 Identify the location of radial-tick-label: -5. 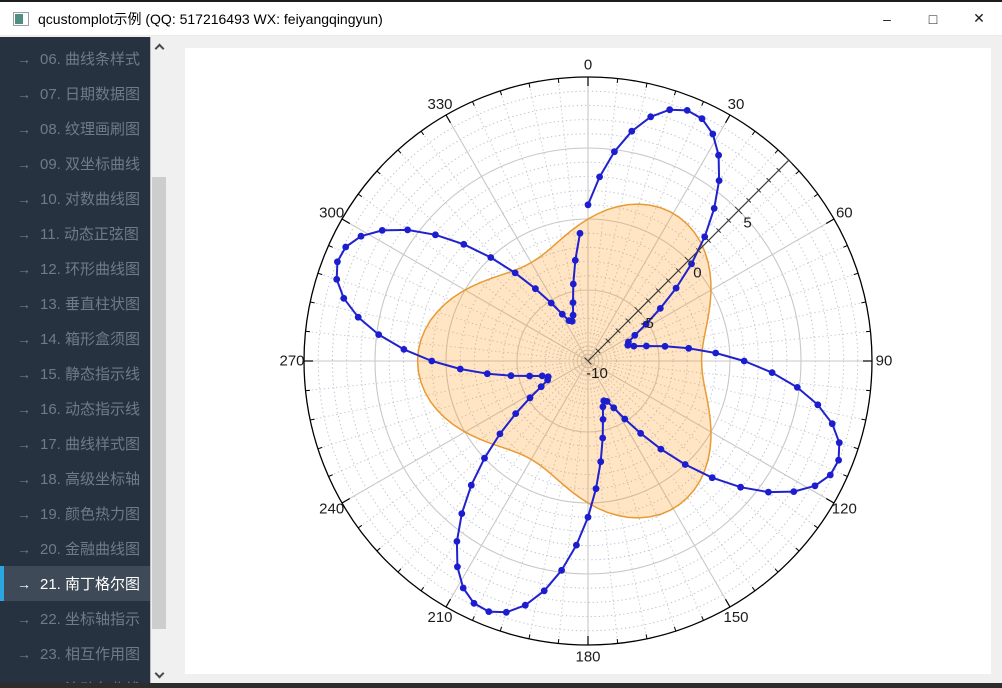
(647, 323).